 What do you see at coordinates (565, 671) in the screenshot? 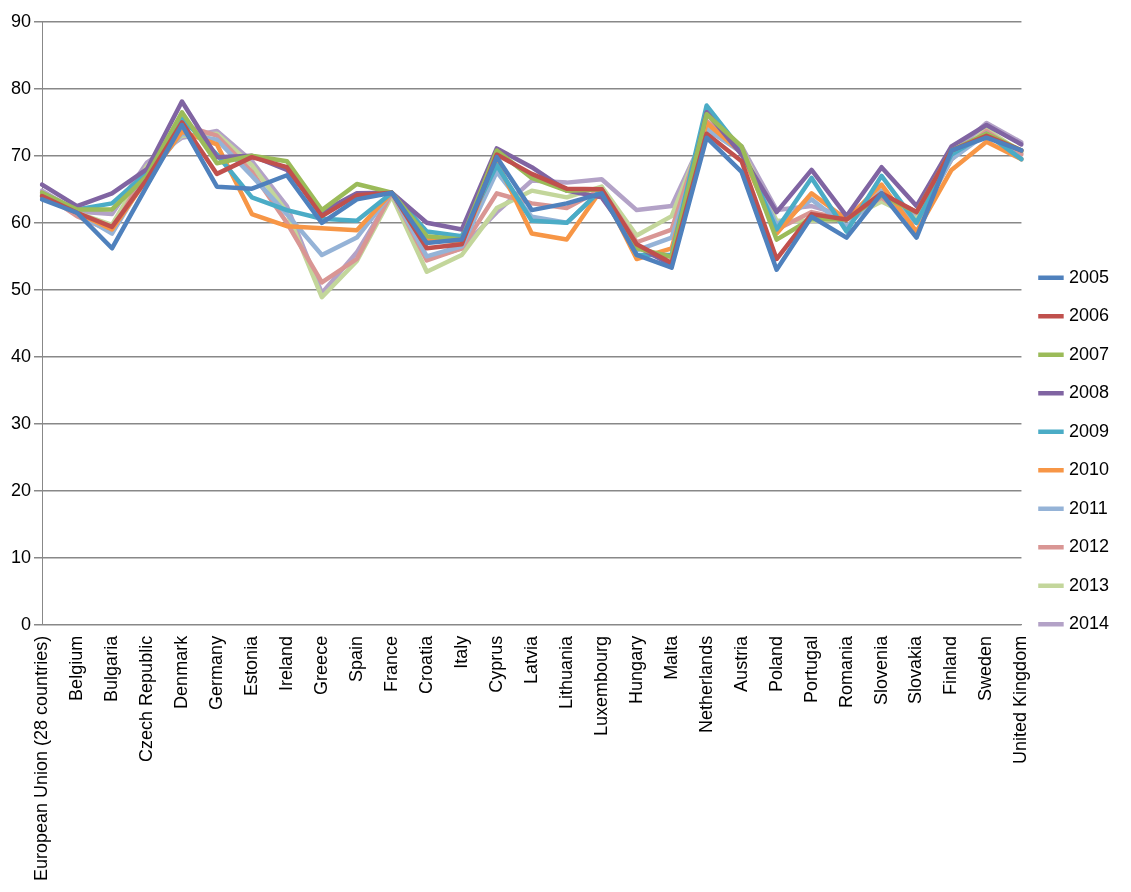
I see `x-tick-label: Lithuania` at bounding box center [565, 671].